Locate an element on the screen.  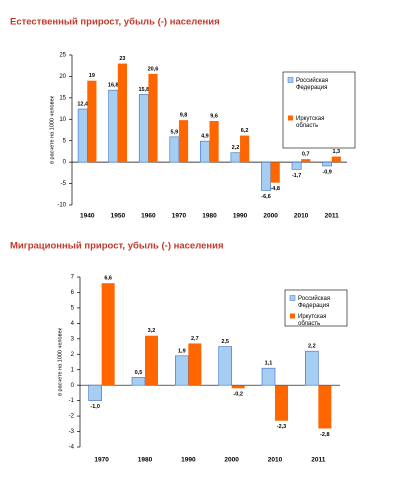
value-label: 4,9 is located at coordinates (205, 137).